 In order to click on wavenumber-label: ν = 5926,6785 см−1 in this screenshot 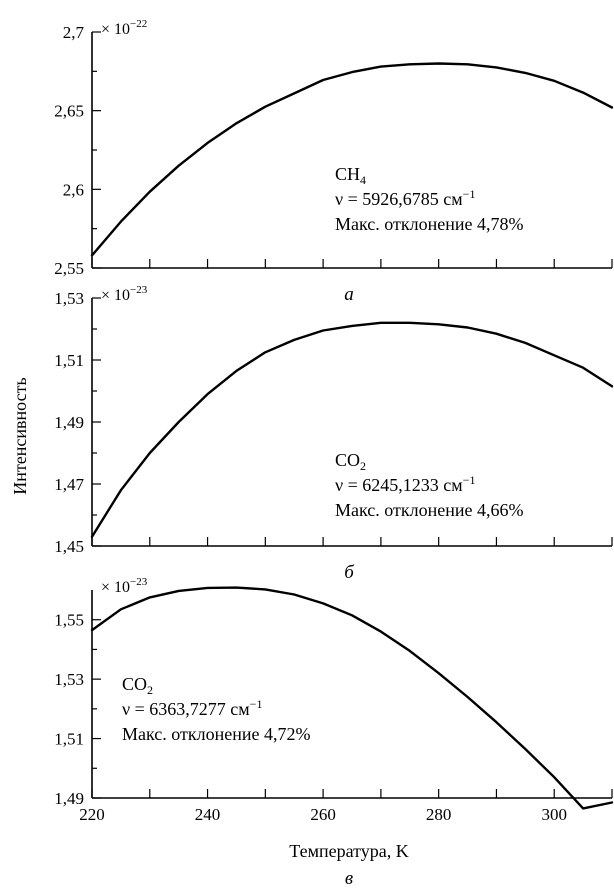, I will do `click(405, 198)`.